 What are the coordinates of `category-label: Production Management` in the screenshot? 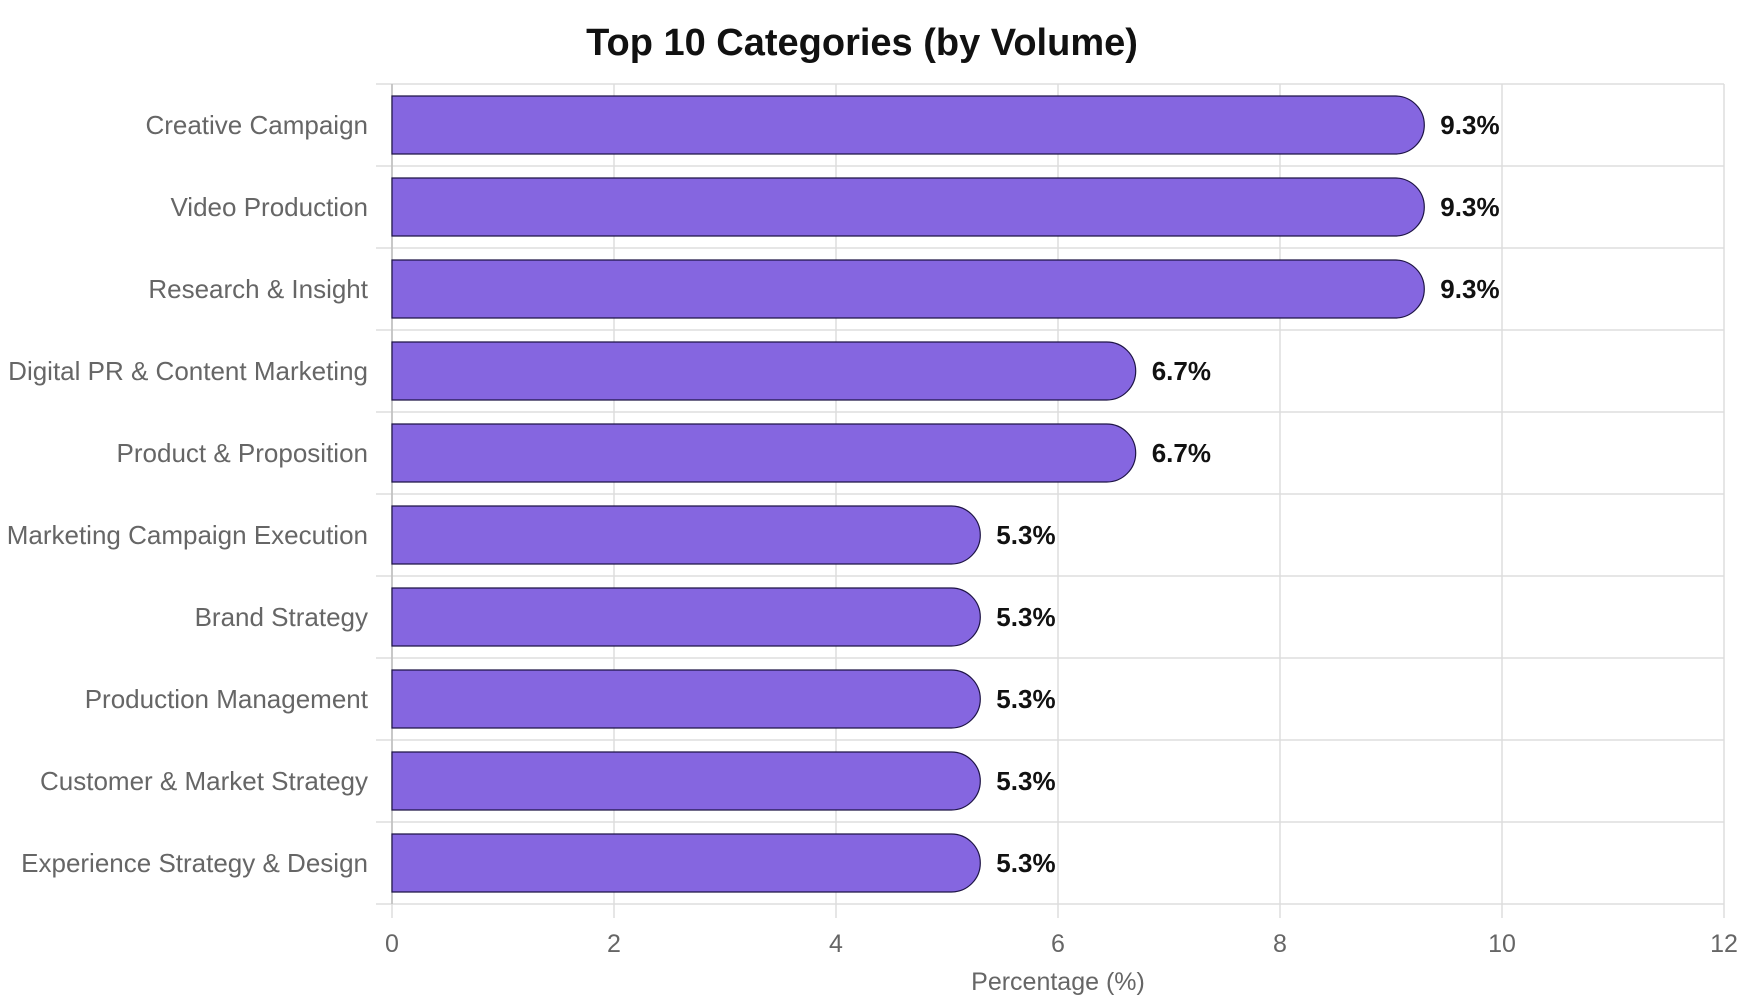 It's located at (227, 699).